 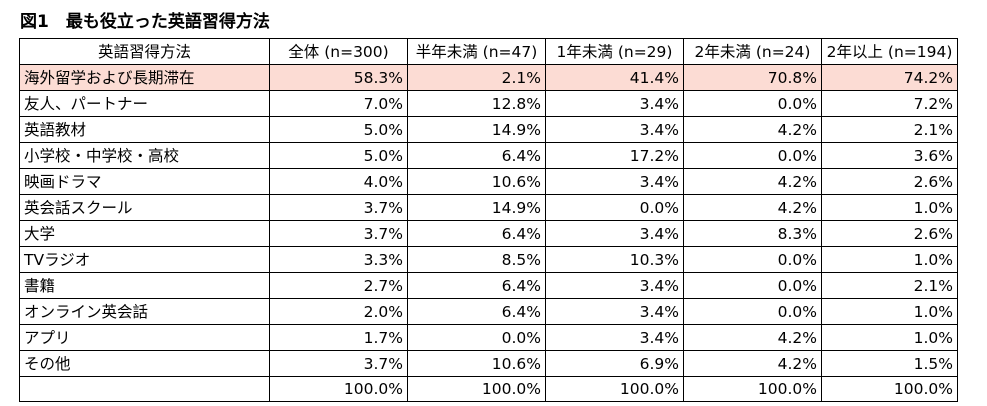 What do you see at coordinates (338, 181) in the screenshot?
I see `value-cell: 4.0%` at bounding box center [338, 181].